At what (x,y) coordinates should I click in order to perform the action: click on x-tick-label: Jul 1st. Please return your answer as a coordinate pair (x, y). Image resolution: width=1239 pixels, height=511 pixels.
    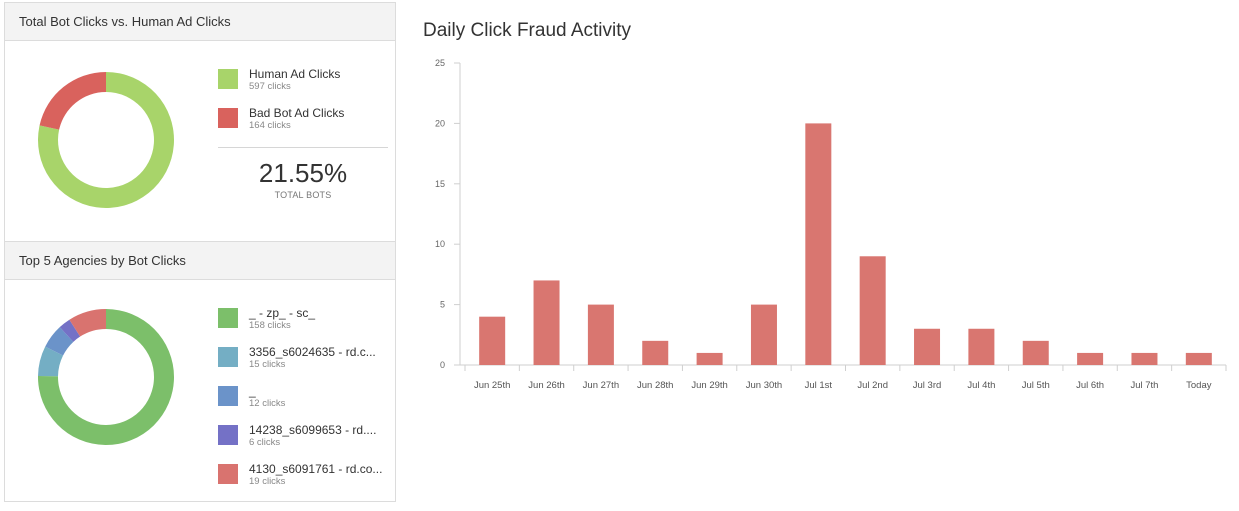
    Looking at the image, I should click on (819, 385).